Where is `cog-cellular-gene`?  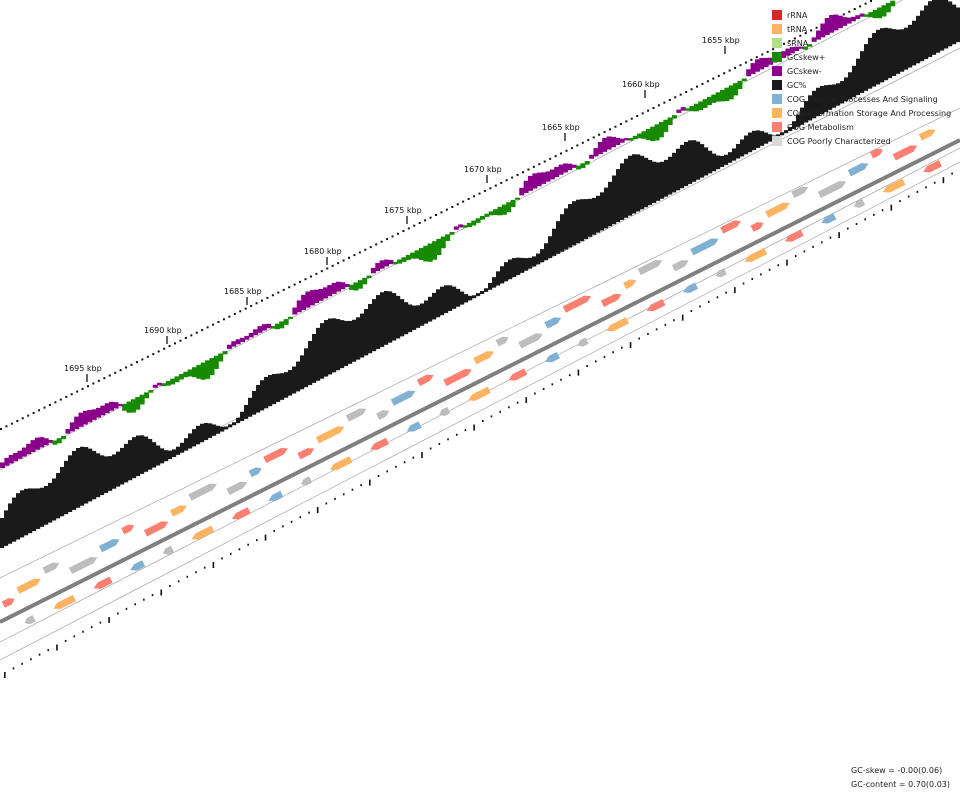 cog-cellular-gene is located at coordinates (276, 496).